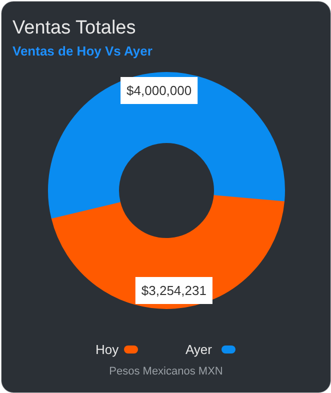 This screenshot has width=331, height=393. I want to click on chart-title: Ventas Totales, so click(74, 28).